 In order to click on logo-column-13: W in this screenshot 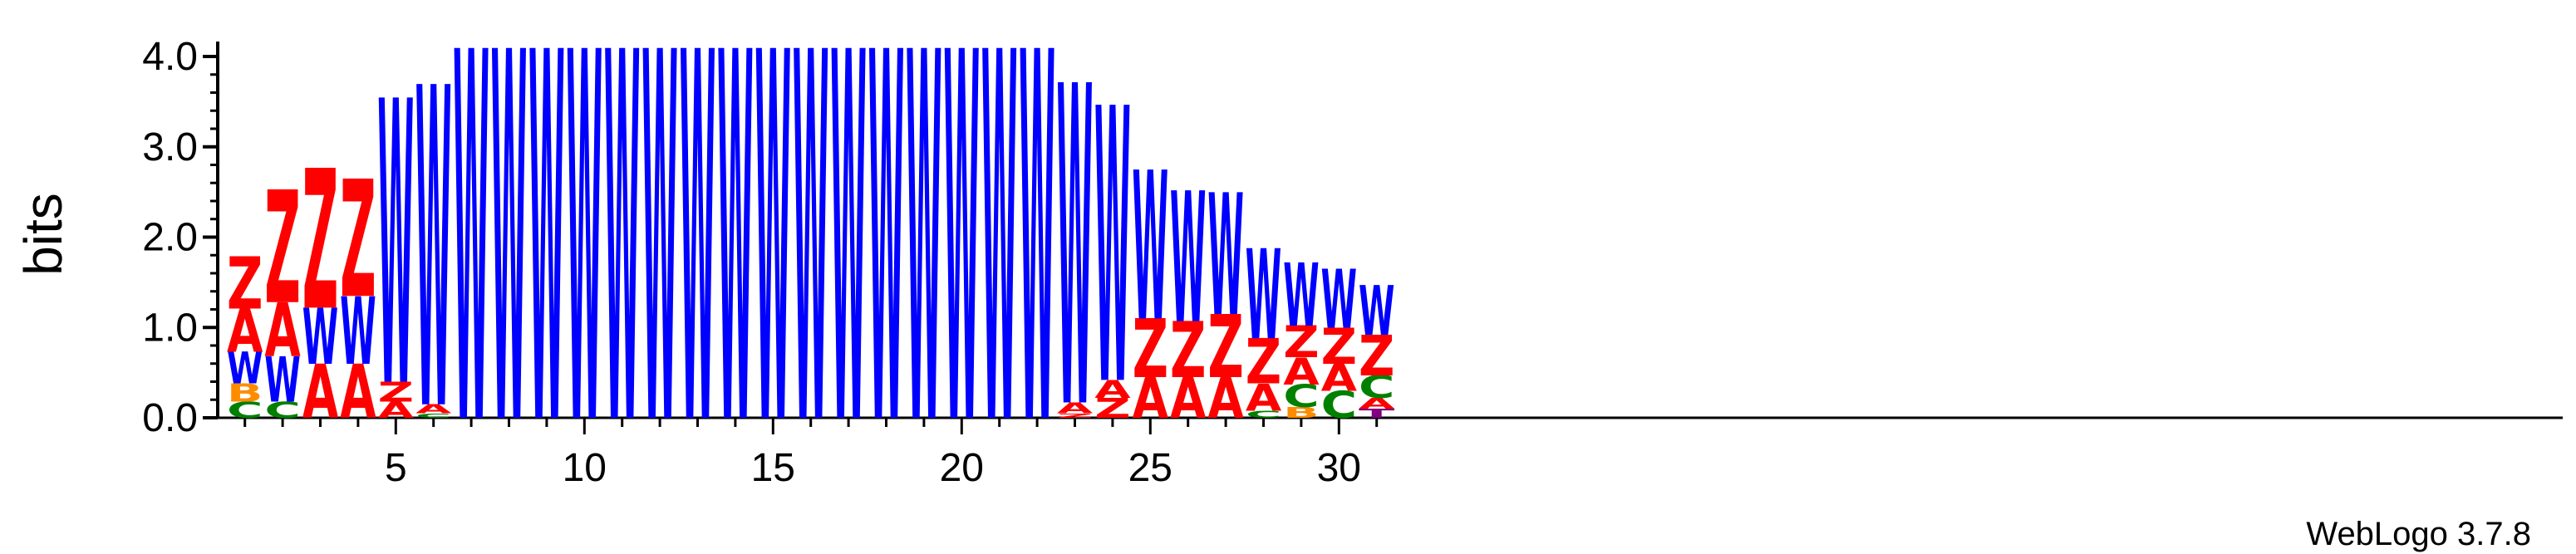, I will do `click(697, 269)`.